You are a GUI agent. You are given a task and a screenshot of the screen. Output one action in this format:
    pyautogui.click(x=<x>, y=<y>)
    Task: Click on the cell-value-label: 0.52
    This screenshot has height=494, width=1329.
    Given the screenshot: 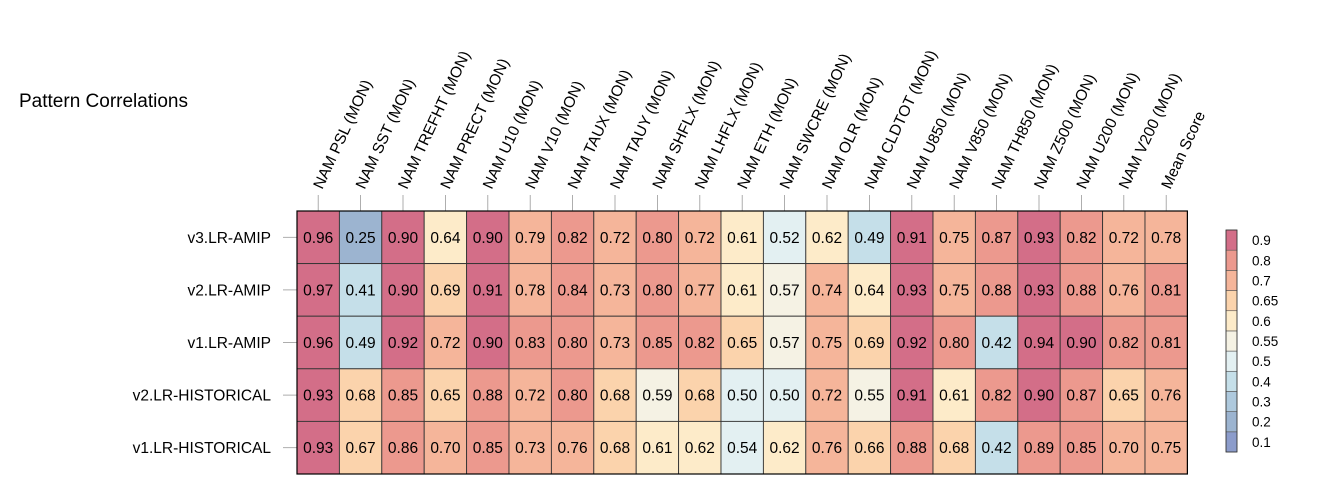 What is the action you would take?
    pyautogui.click(x=785, y=238)
    